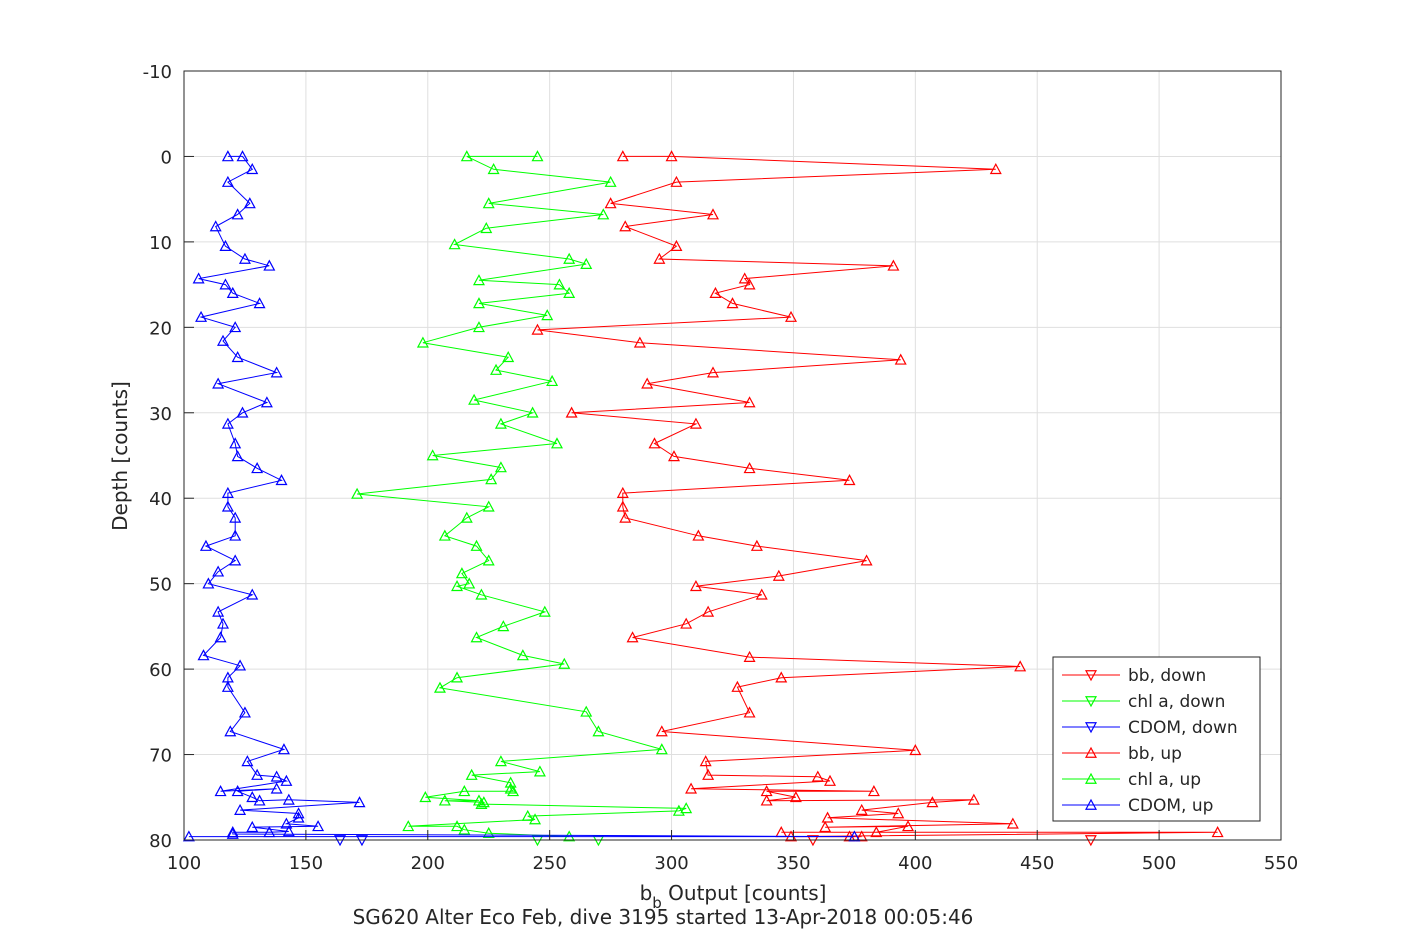 The height and width of the screenshot is (945, 1417). Describe the element at coordinates (1170, 806) in the screenshot. I see `legend-label: CDOM, up` at that location.